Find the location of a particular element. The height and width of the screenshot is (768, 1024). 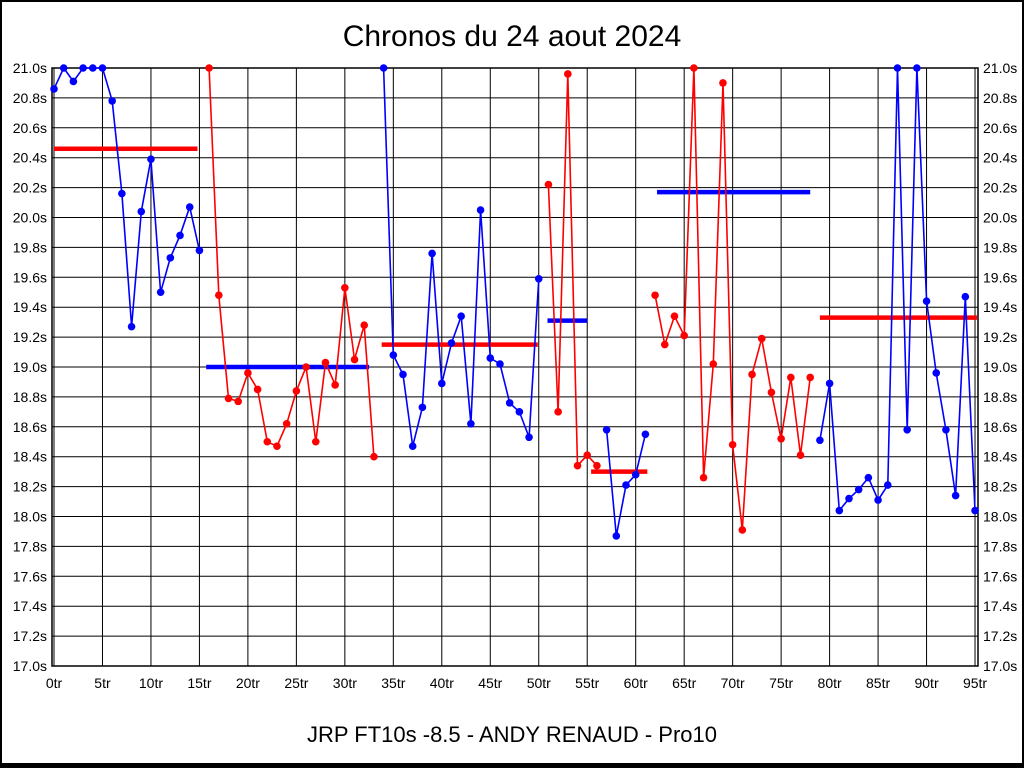

stint-4-lap-52-marker is located at coordinates (558, 412).